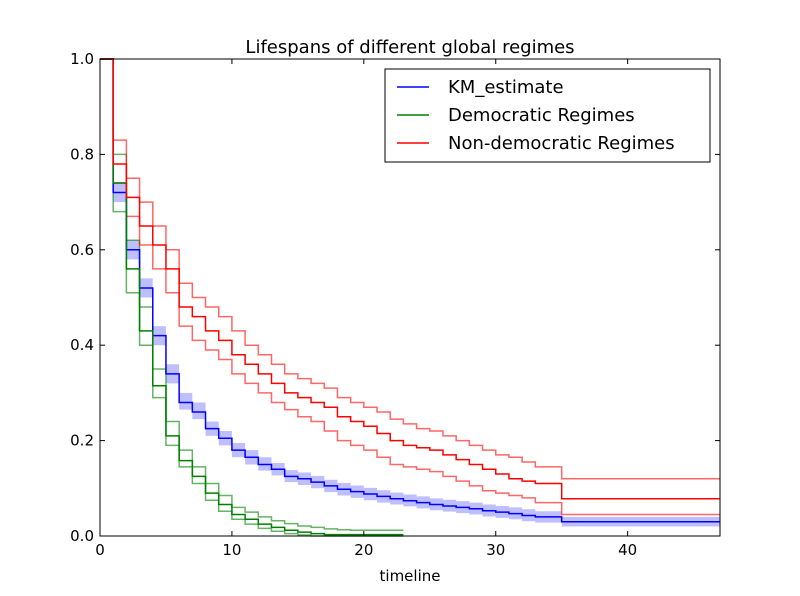 The width and height of the screenshot is (800, 596). I want to click on legend-box, so click(547, 115).